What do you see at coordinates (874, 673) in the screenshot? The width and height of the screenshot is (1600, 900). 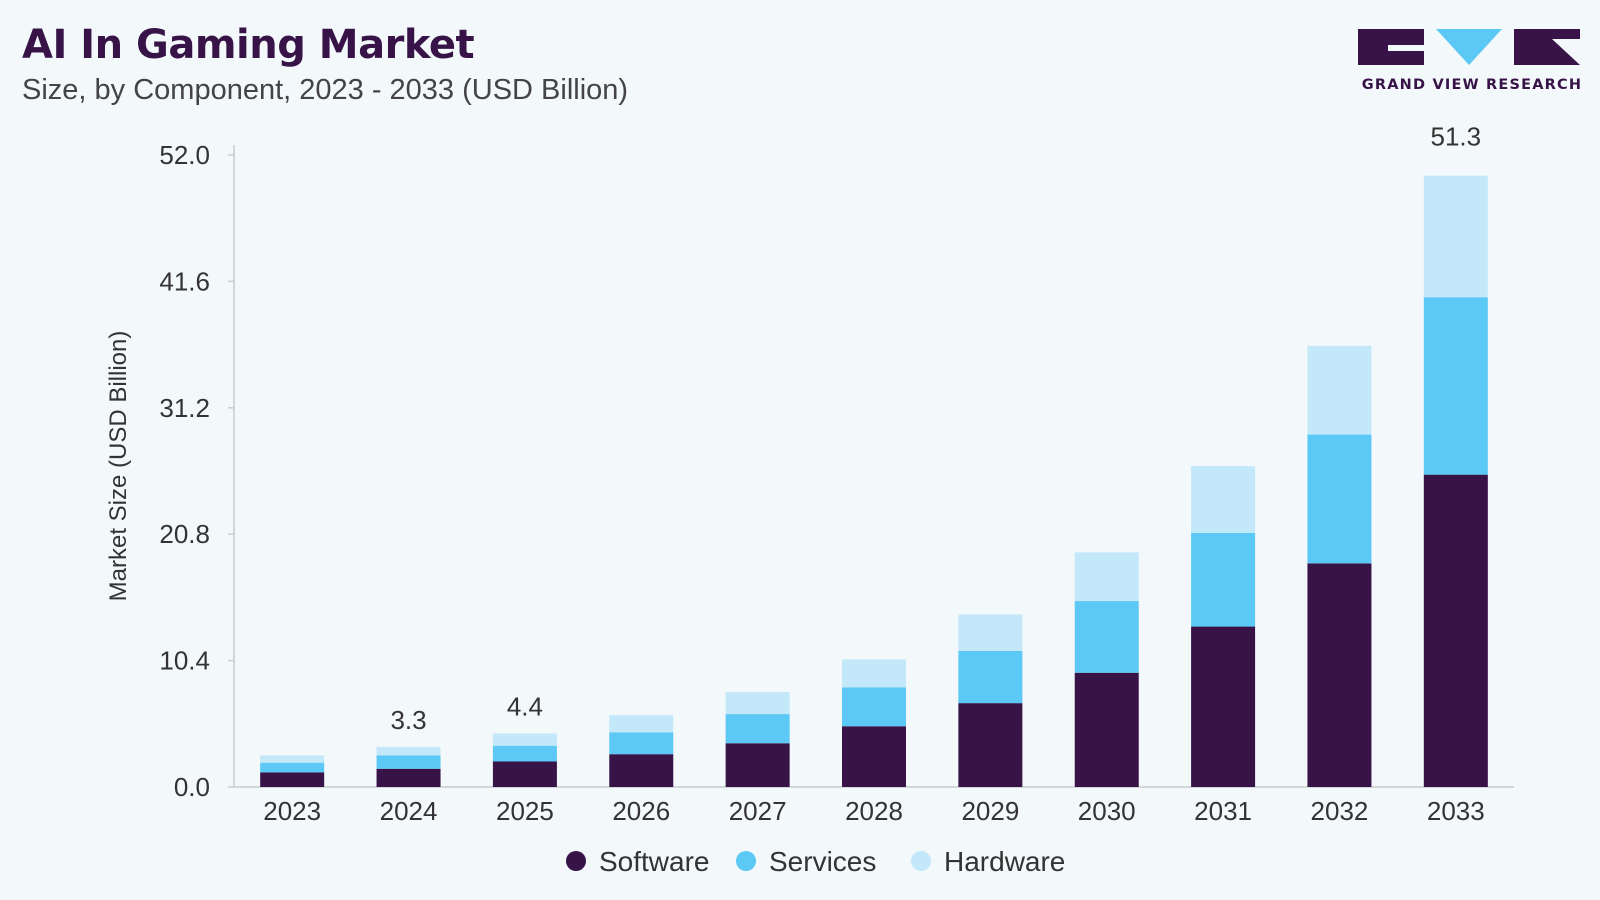 I see `bar-hardware-2028` at bounding box center [874, 673].